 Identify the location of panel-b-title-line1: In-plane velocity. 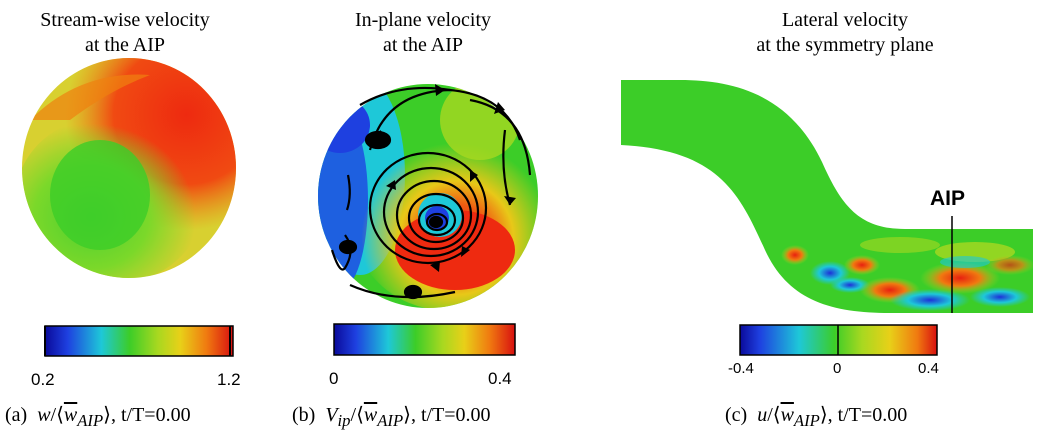
(423, 20).